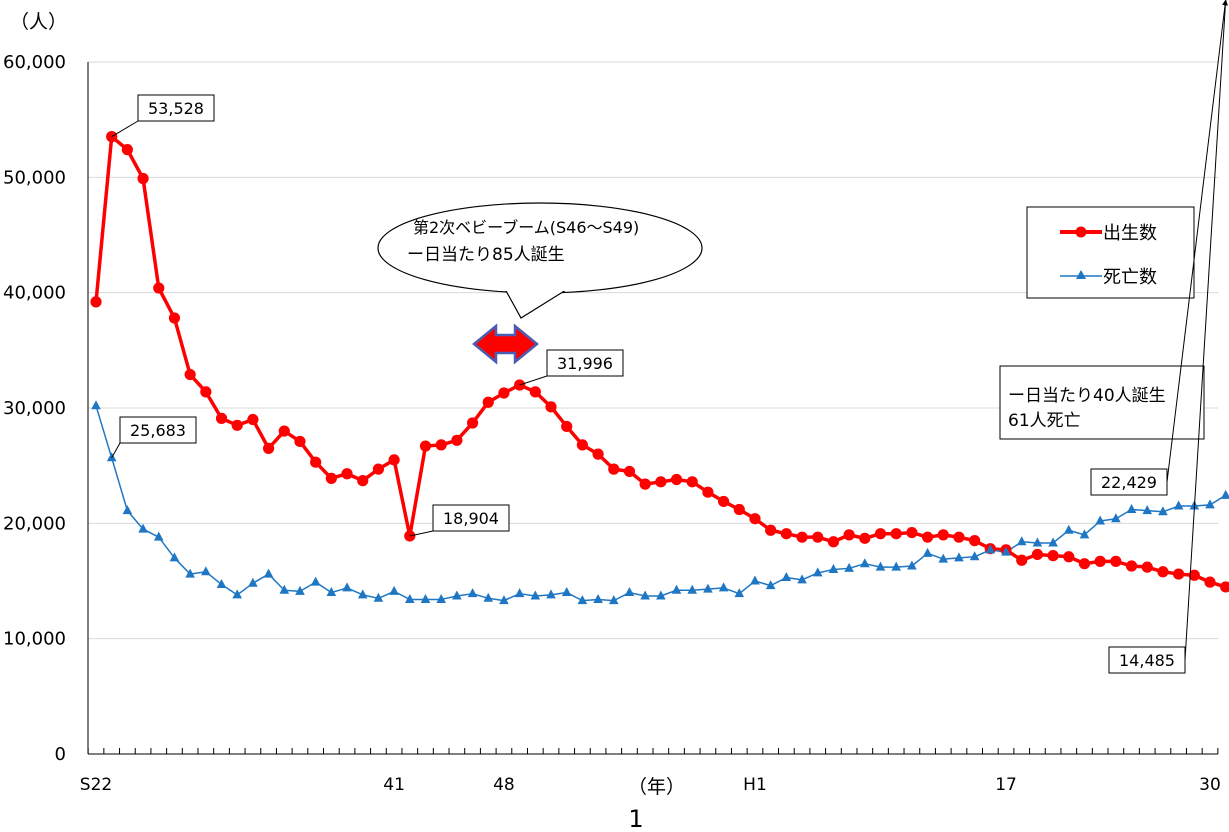  What do you see at coordinates (635, 818) in the screenshot?
I see `page-number: 1` at bounding box center [635, 818].